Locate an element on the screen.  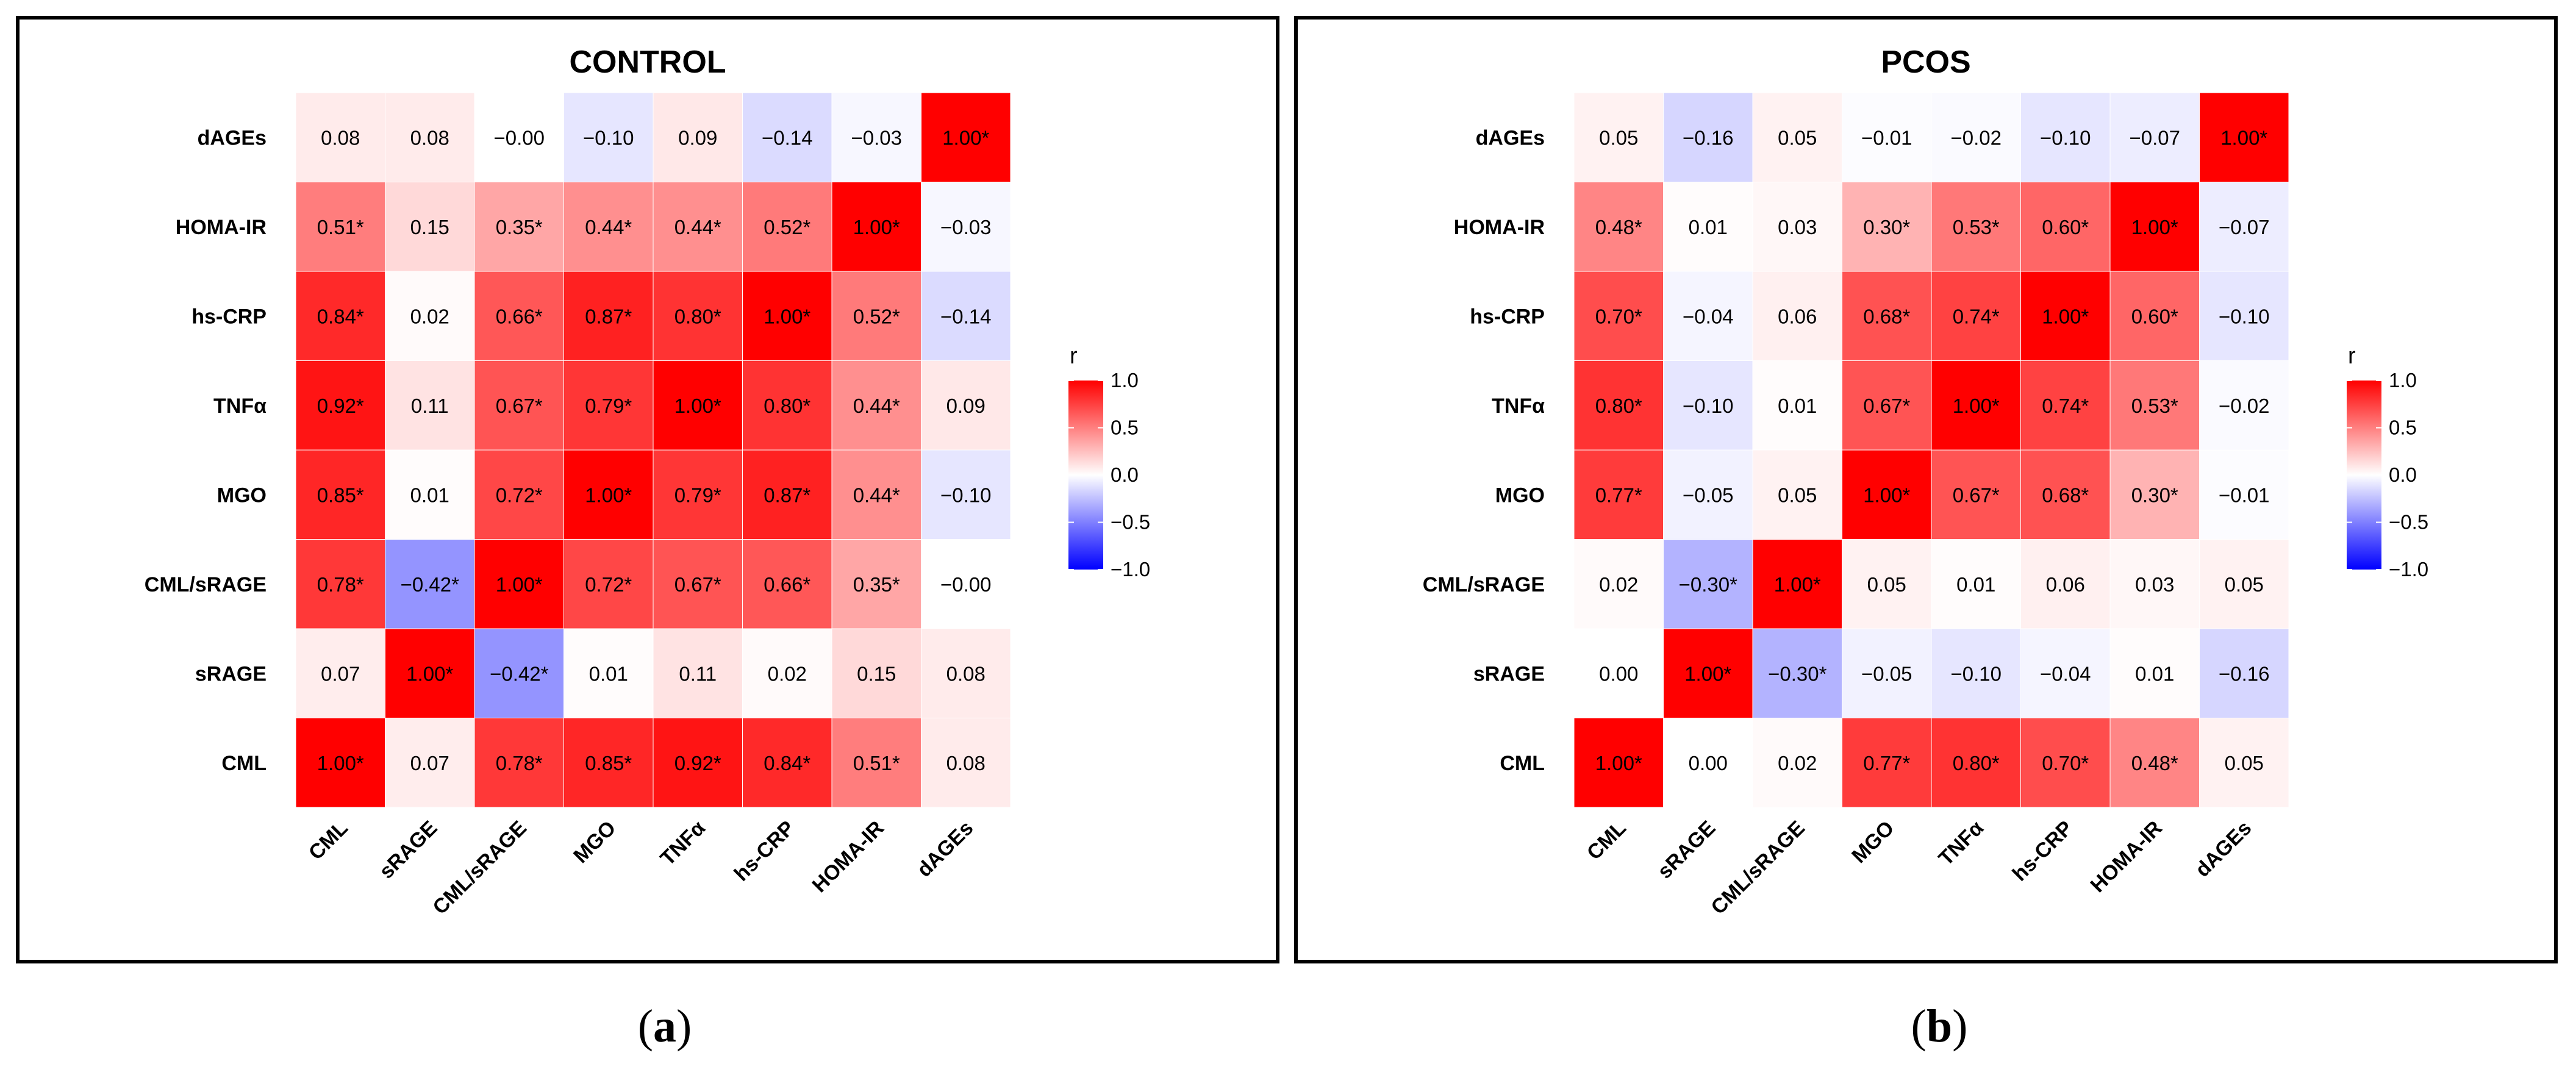
cell-value-label: −0.01 is located at coordinates (2244, 495).